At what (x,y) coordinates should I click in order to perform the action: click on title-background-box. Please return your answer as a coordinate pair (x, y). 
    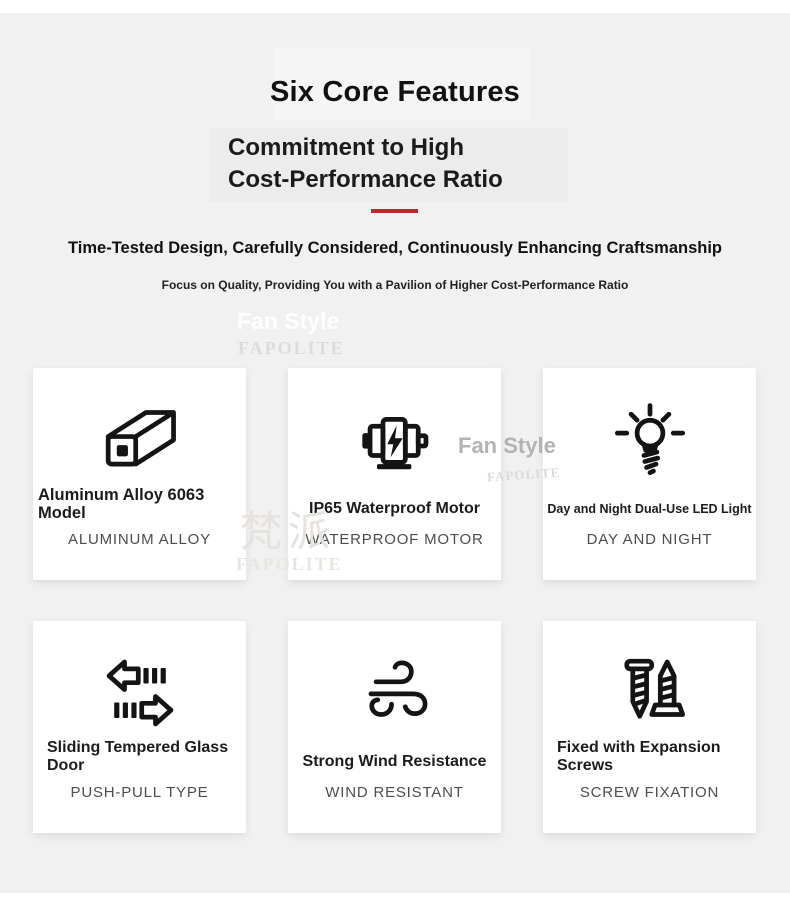
    Looking at the image, I should click on (401, 84).